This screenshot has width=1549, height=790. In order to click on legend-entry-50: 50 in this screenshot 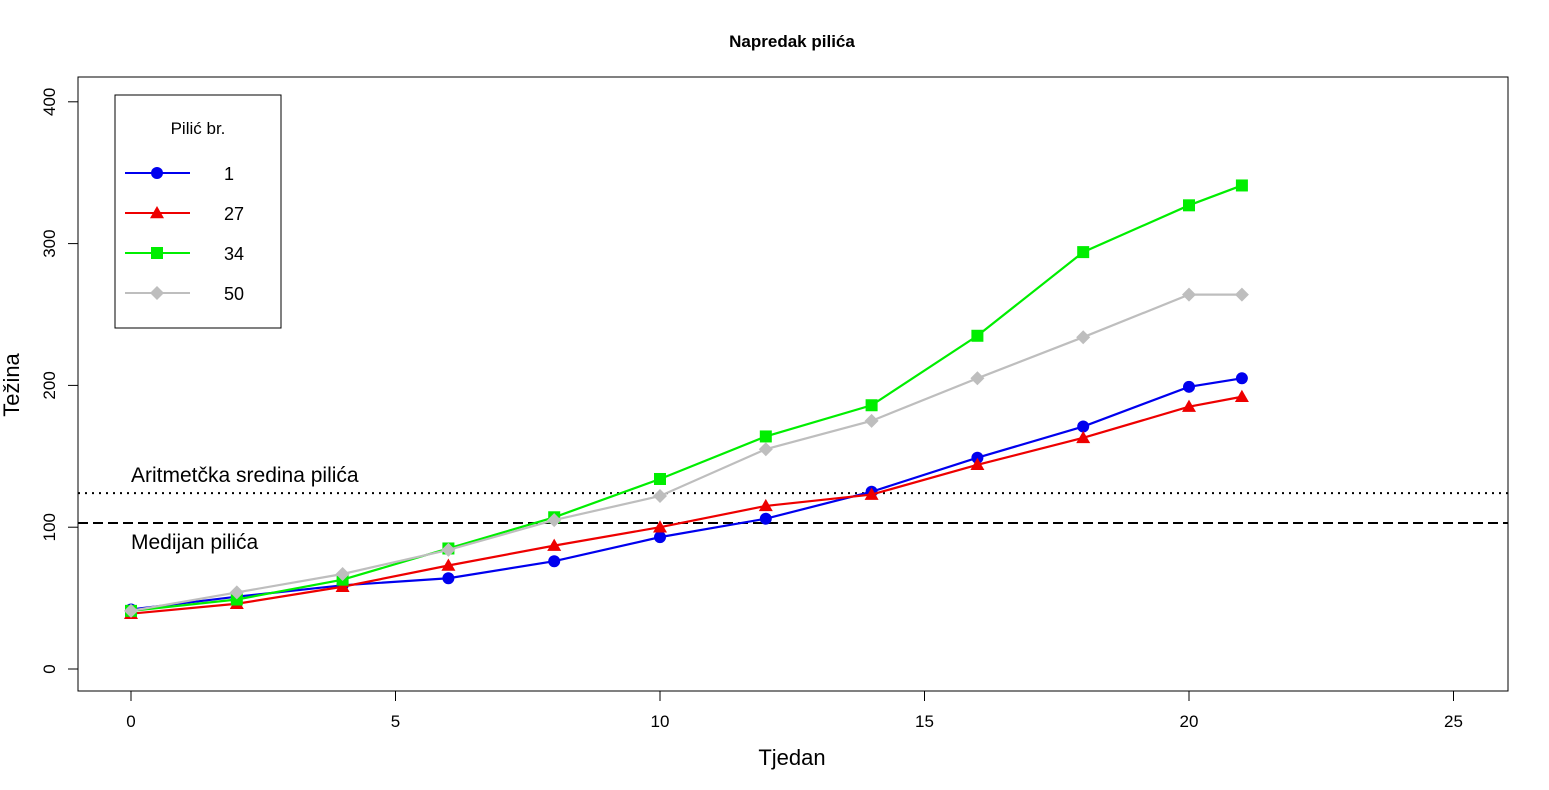, I will do `click(184, 294)`.